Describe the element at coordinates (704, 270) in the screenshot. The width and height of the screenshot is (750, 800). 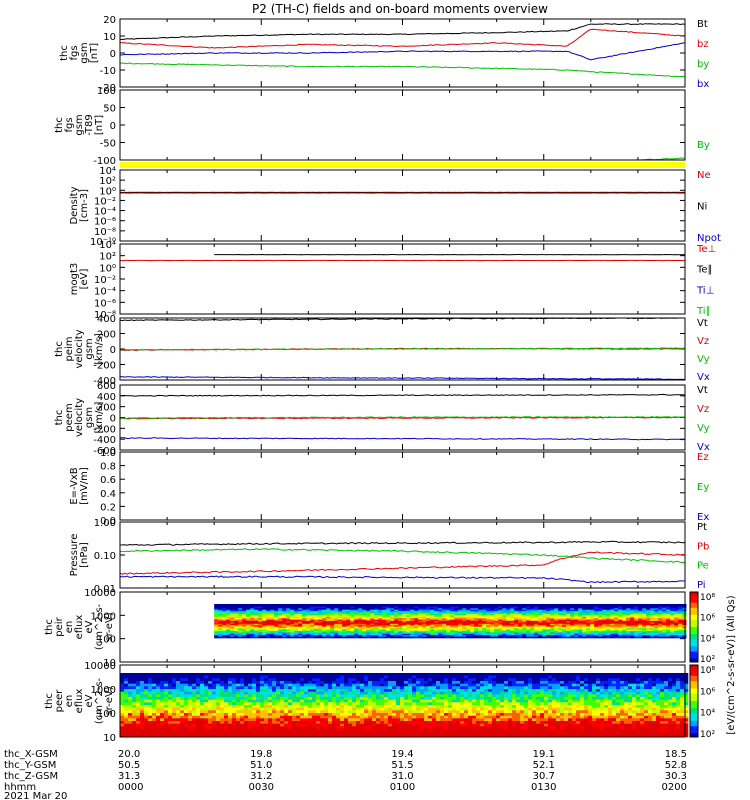
I see `legend-label: Te∥` at that location.